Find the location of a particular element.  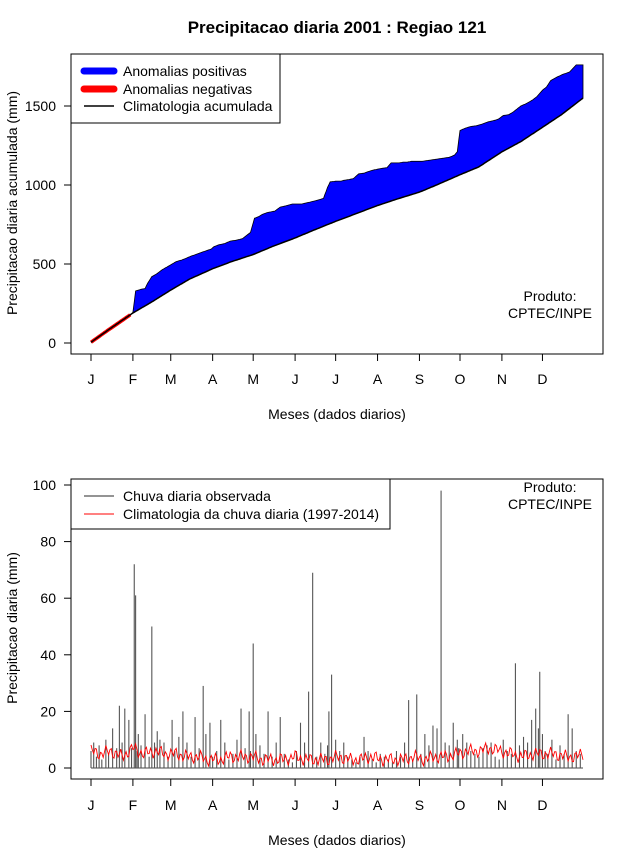

bottom-x-tick-label: F is located at coordinates (133, 805).